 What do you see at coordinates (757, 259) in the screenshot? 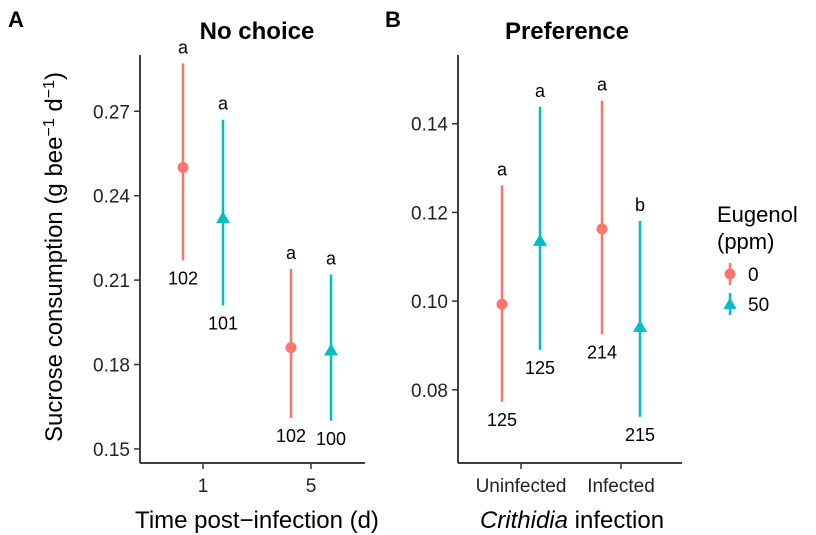
I see `legend: Eugenol (ppm) 0 50` at bounding box center [757, 259].